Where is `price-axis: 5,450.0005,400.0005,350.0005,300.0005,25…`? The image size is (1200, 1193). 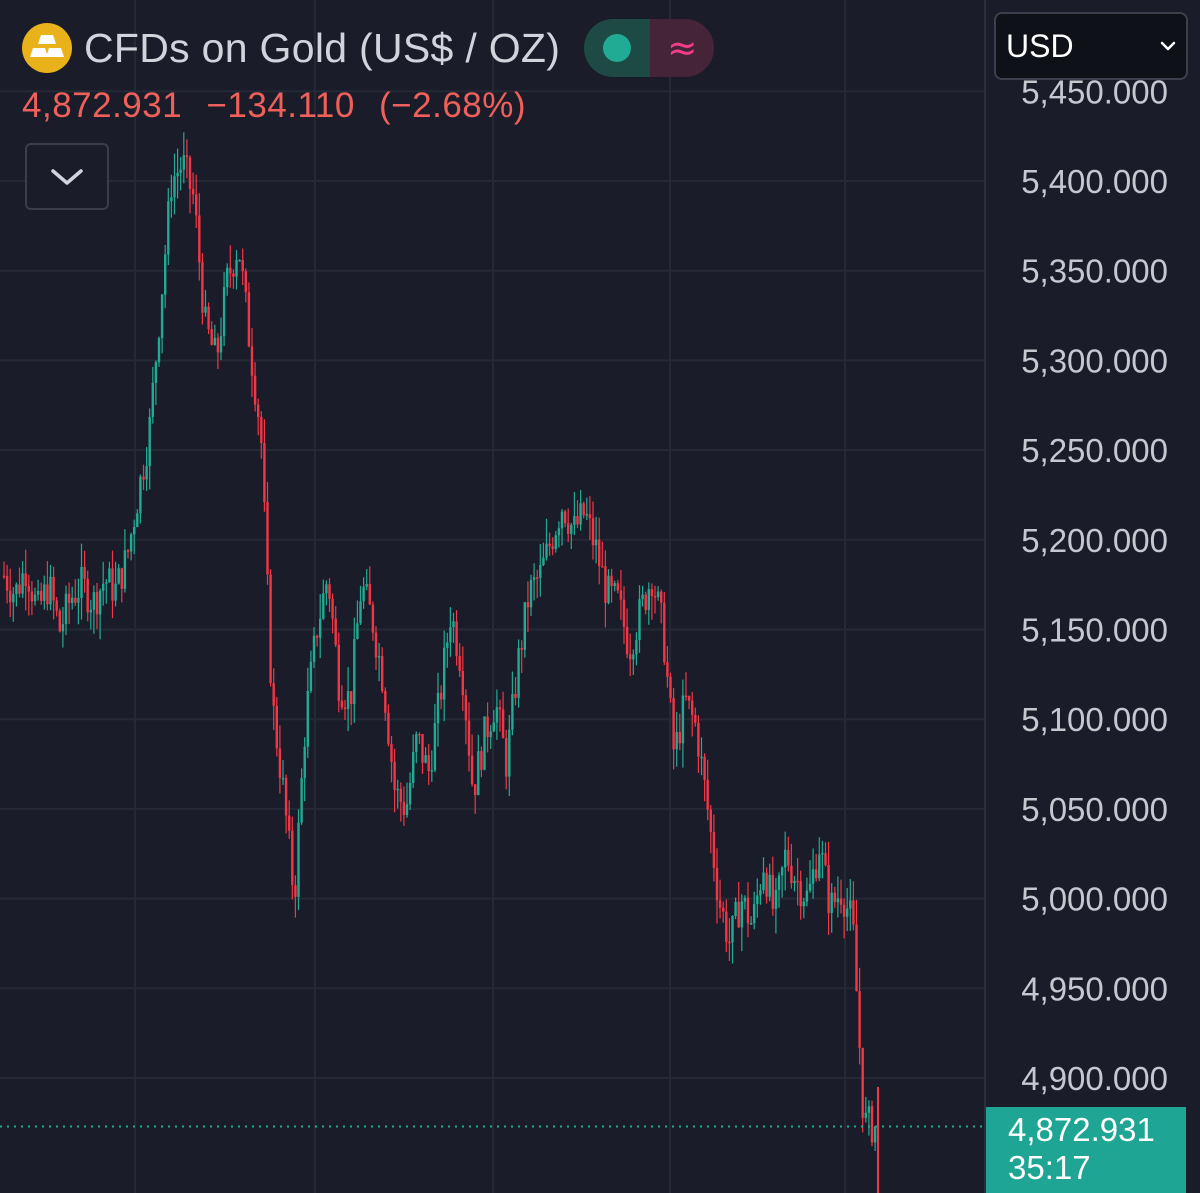 price-axis: 5,450.0005,400.0005,350.0005,300.0005,25… is located at coordinates (1094, 585).